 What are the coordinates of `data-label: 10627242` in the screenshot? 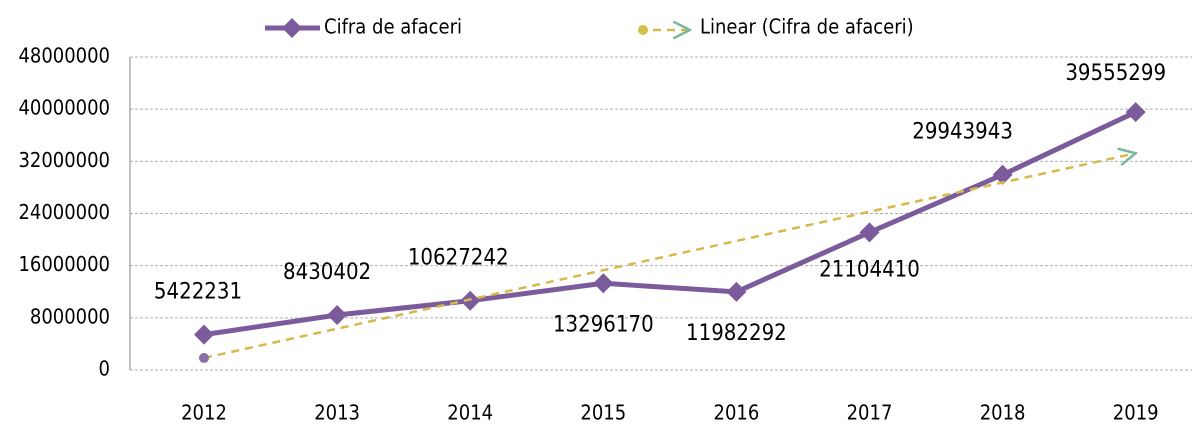 It's located at (458, 258).